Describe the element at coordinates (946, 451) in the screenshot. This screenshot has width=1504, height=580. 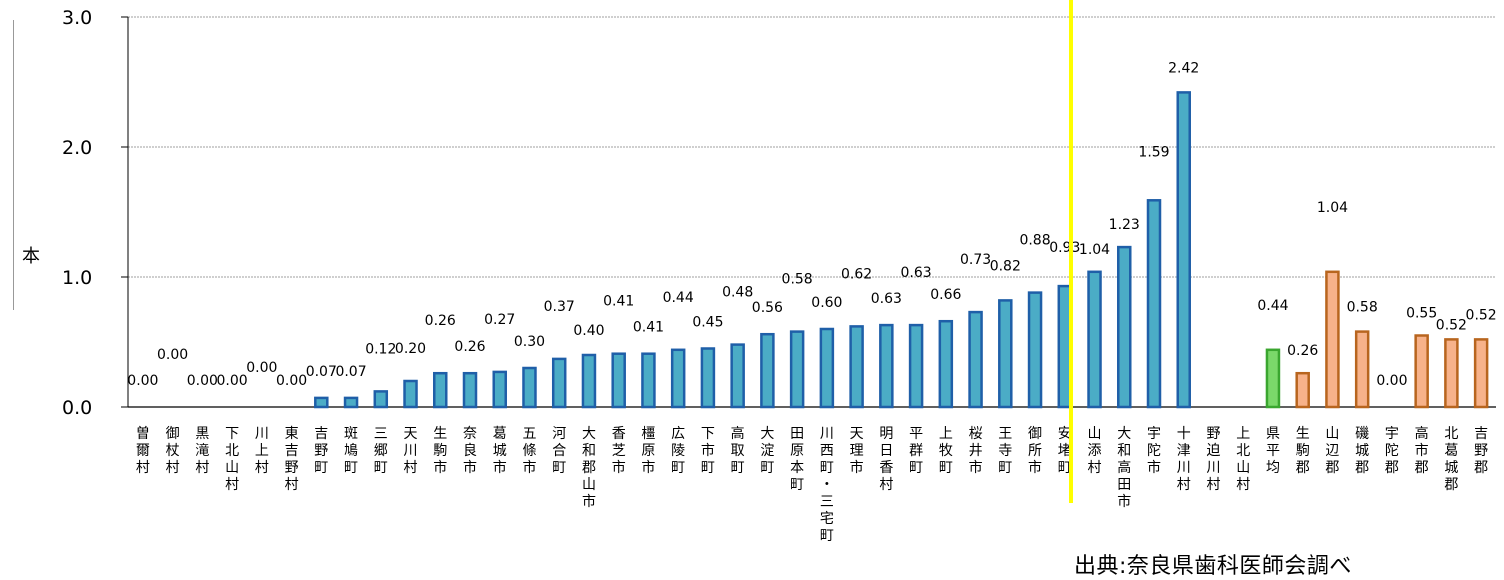
I see `category-label-char: 牧` at that location.